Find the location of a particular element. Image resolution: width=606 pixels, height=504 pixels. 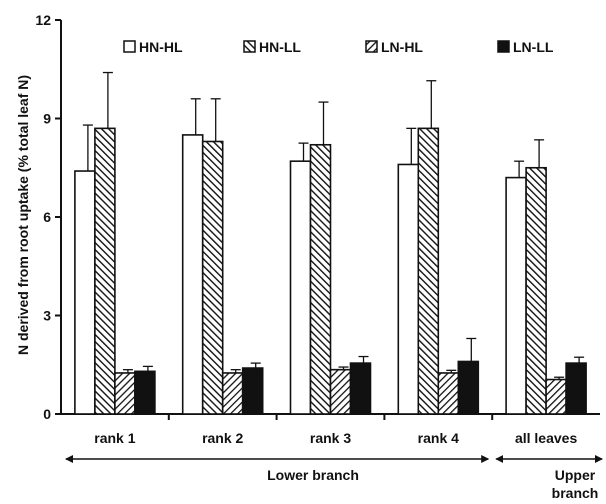

bar-hn-hl-all-leaves is located at coordinates (516, 295).